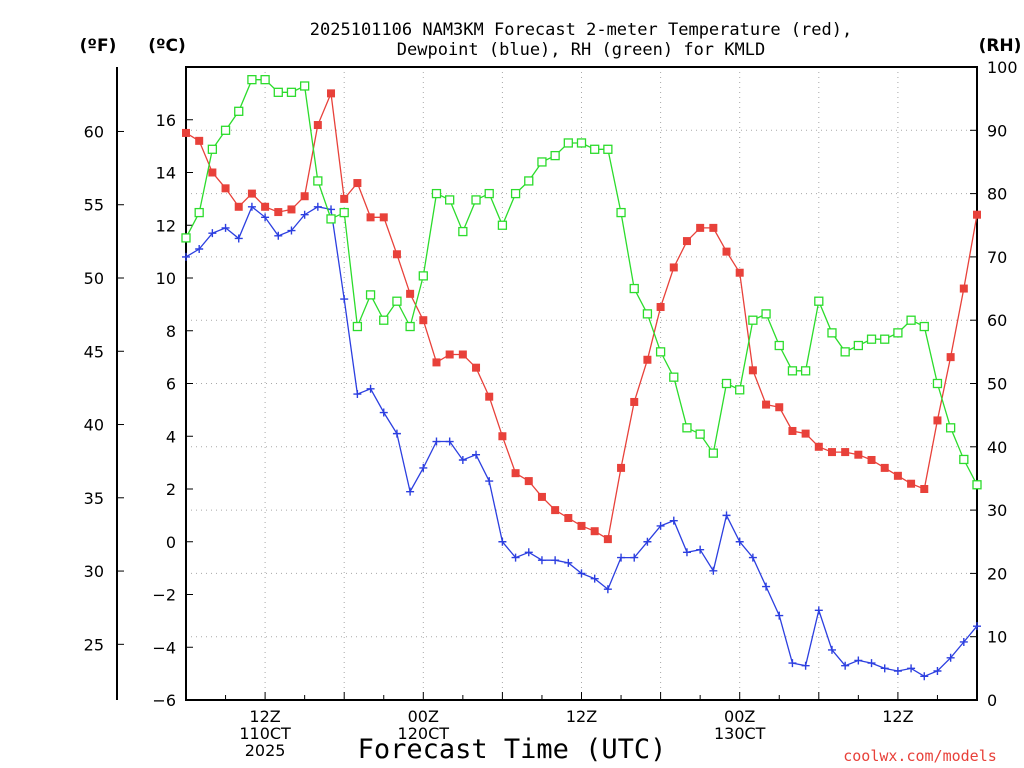  Describe the element at coordinates (94, 205) in the screenshot. I see `fahrenheit-tick-label: 55` at that location.